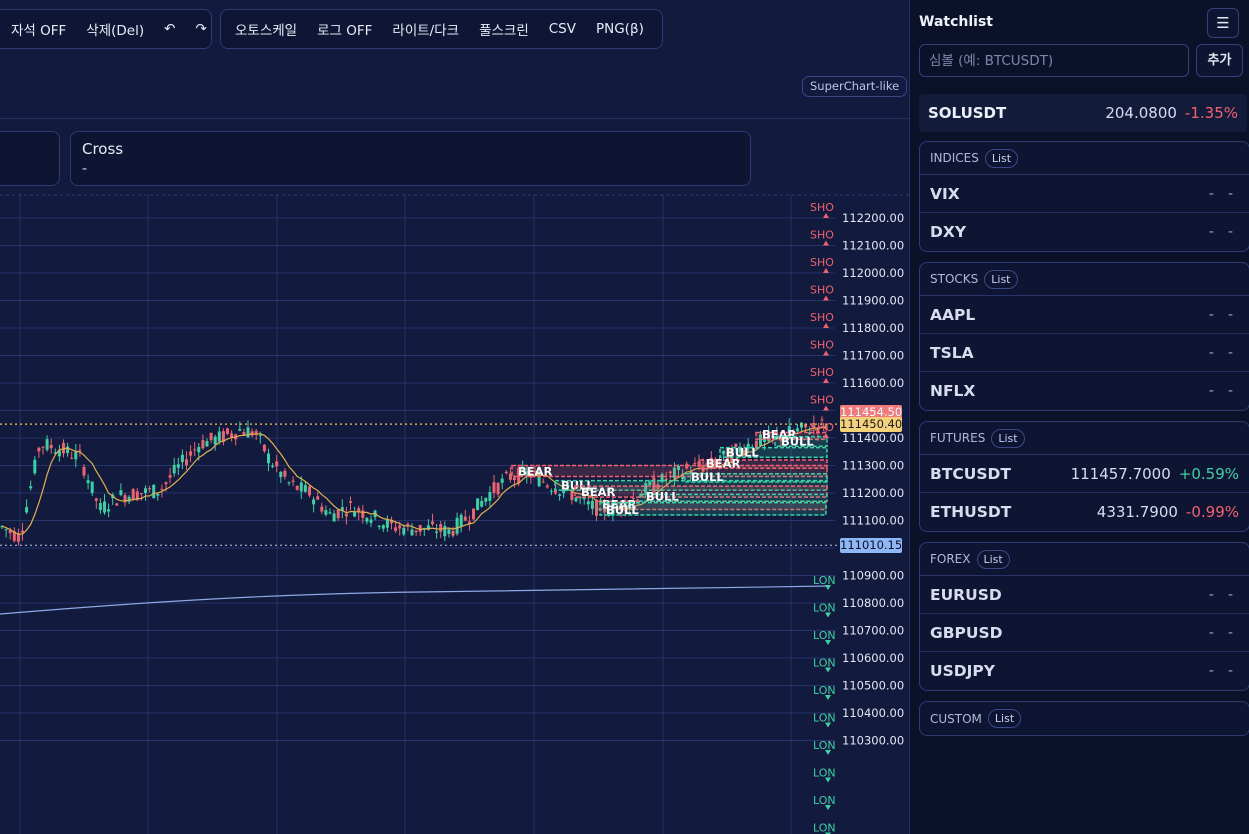 The width and height of the screenshot is (1249, 834). What do you see at coordinates (962, 671) in the screenshot?
I see `row-symbol: USDJPY` at bounding box center [962, 671].